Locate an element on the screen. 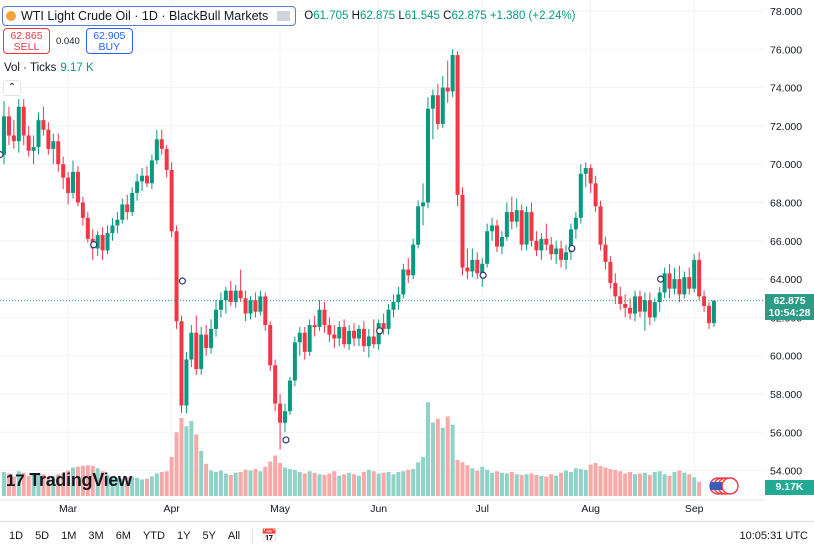 This screenshot has width=814, height=550. range-3m: 3M is located at coordinates (96, 536).